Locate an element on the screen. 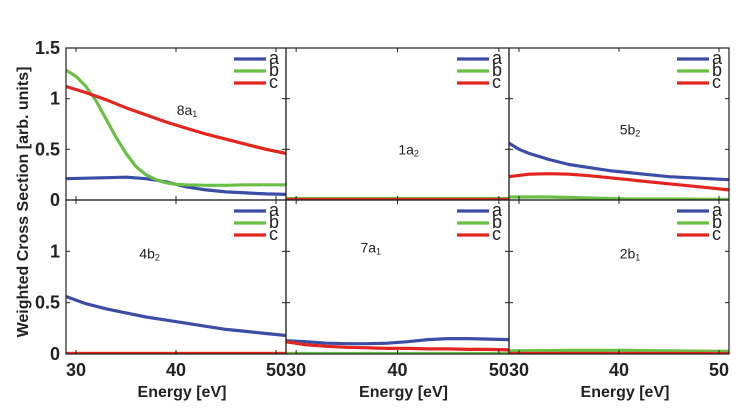 The width and height of the screenshot is (741, 409). panel-bottom-middle: 30 40 50 abc 7a1 Energy [eV] is located at coordinates (397, 300).